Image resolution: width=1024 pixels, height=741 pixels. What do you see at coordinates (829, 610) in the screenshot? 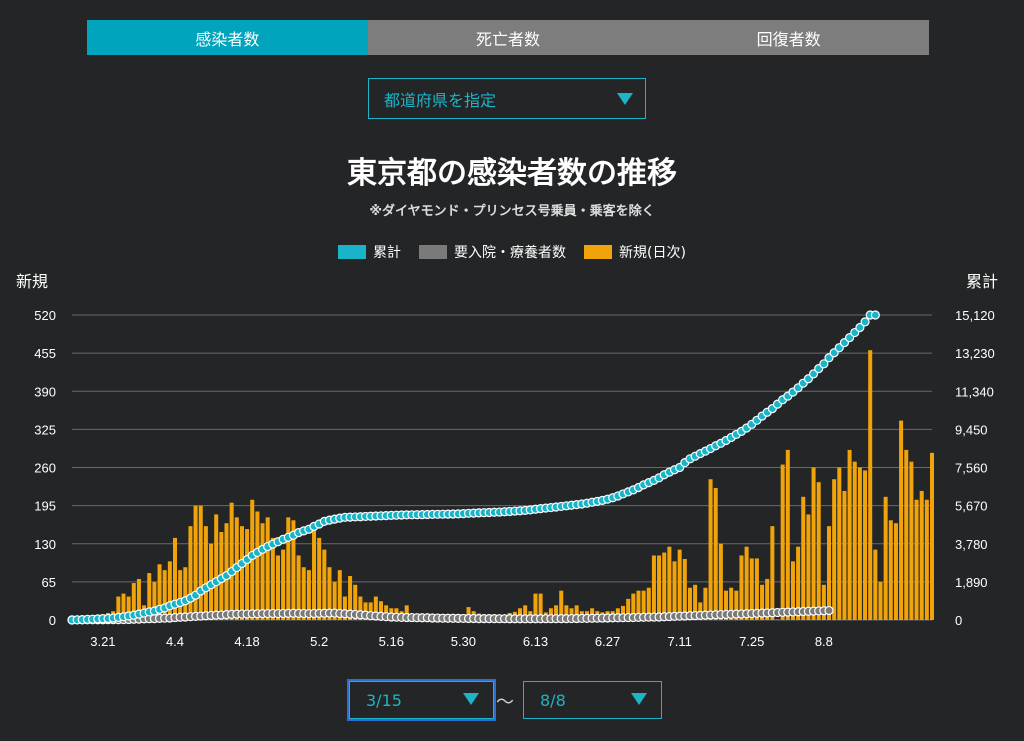
I see `hospitalized-point` at bounding box center [829, 610].